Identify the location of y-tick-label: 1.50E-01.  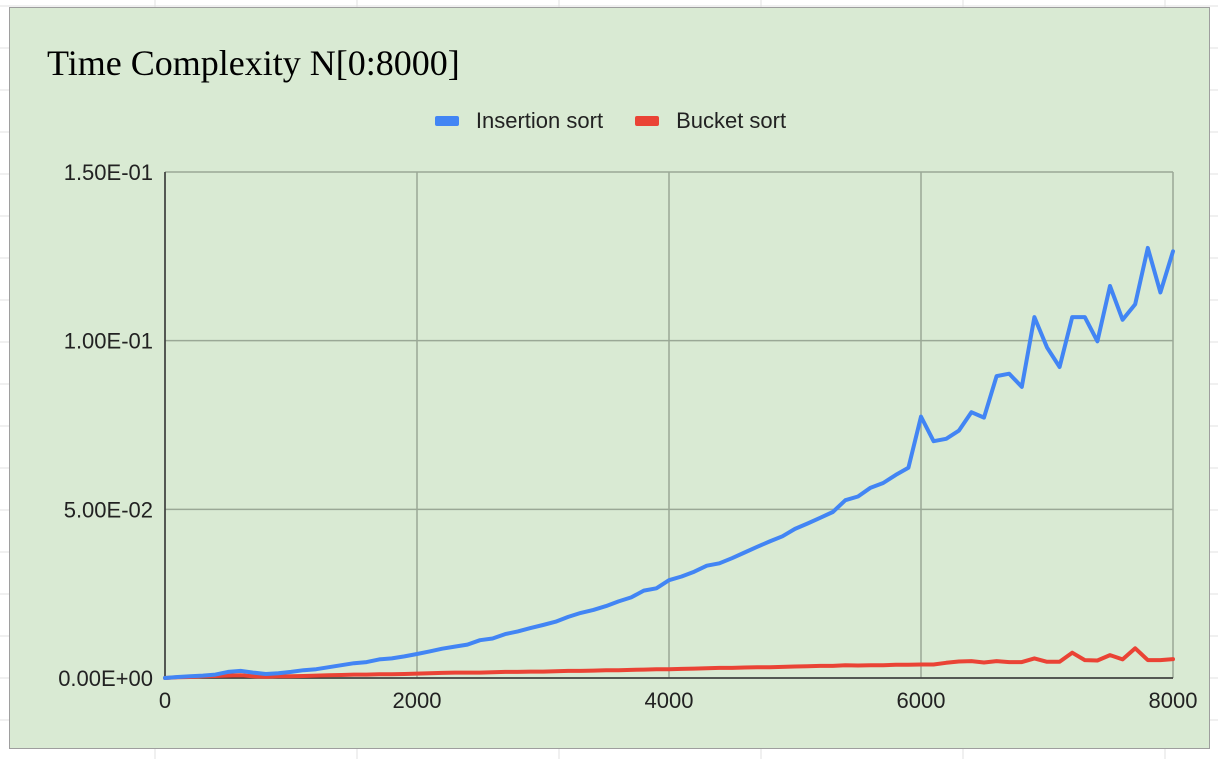
(108, 172).